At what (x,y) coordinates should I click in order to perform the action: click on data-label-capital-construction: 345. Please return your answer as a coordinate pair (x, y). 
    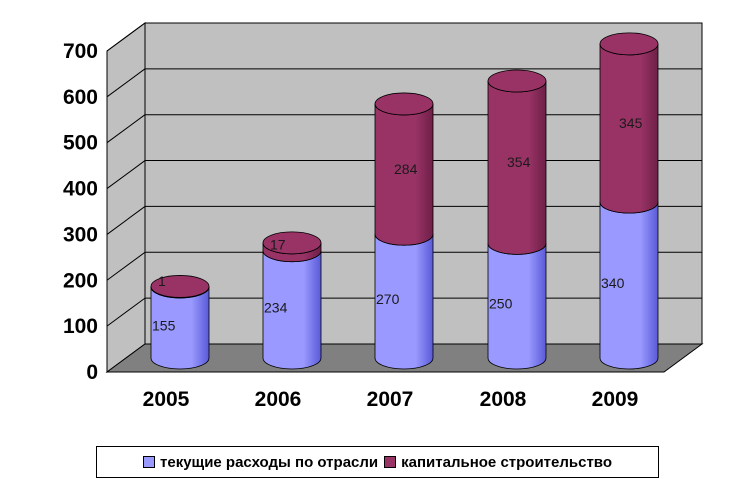
    Looking at the image, I should click on (631, 123).